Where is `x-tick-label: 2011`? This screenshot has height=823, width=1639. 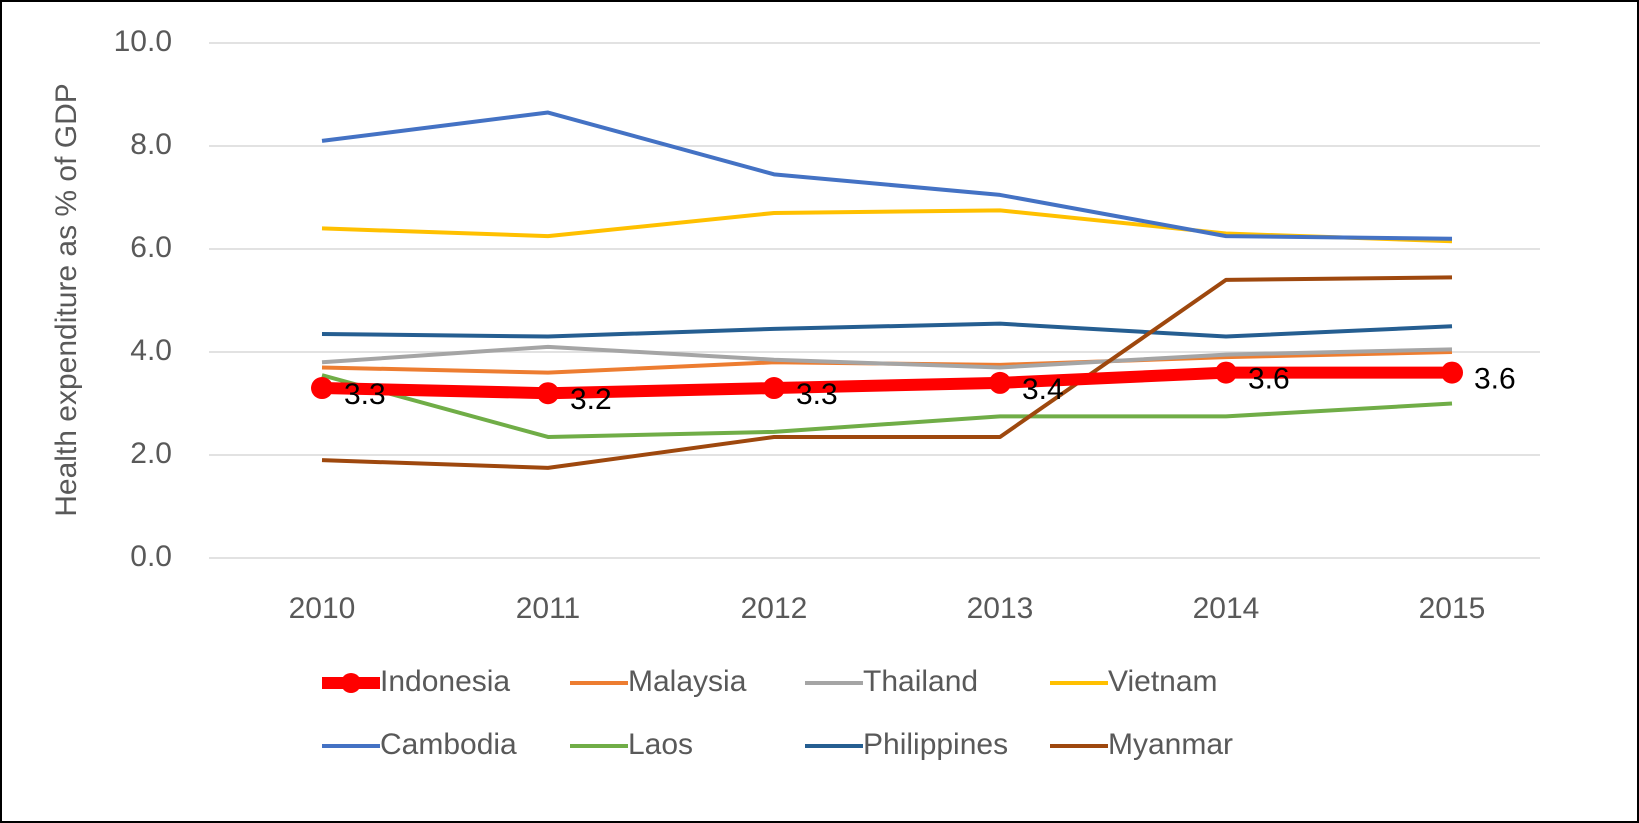 x-tick-label: 2011 is located at coordinates (548, 608).